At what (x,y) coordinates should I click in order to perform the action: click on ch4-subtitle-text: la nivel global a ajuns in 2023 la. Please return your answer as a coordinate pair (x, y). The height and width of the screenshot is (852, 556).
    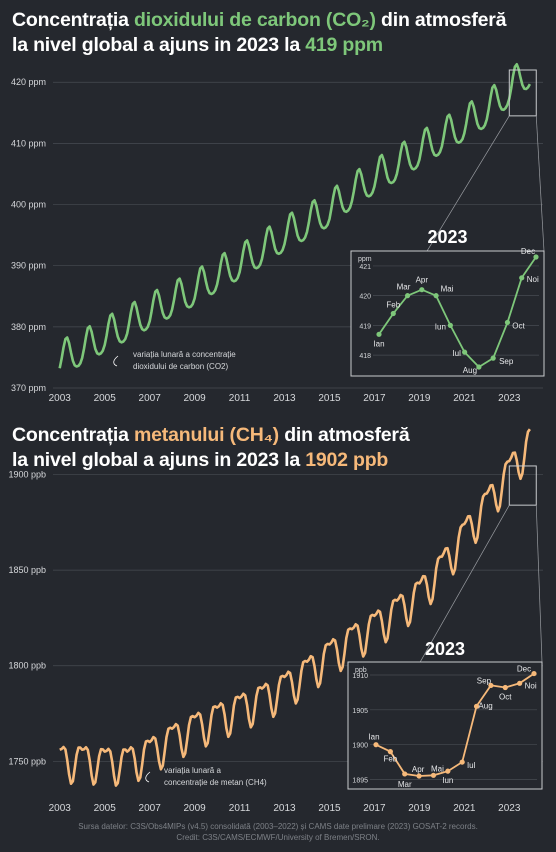
    Looking at the image, I should click on (159, 460).